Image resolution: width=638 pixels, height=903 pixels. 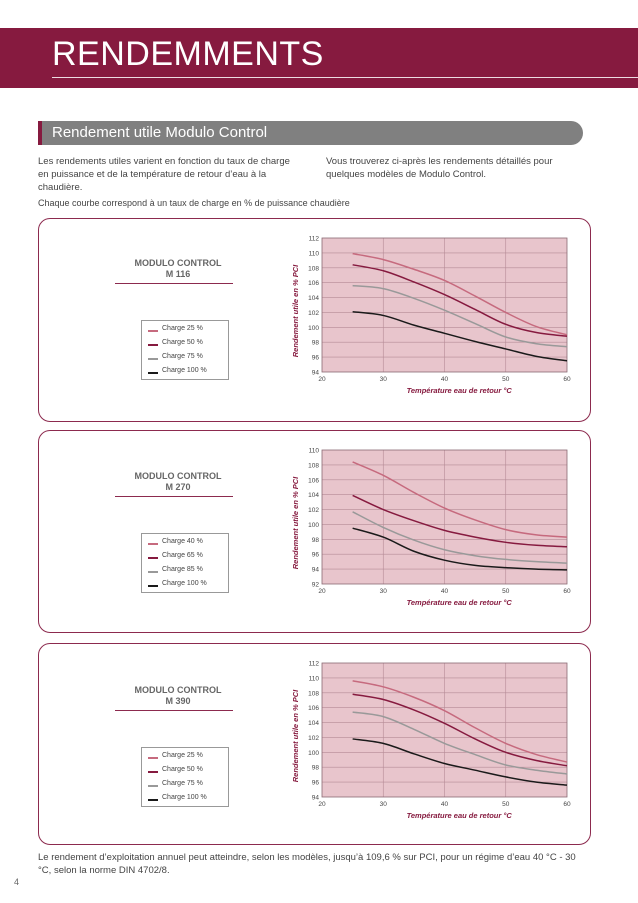 What do you see at coordinates (17, 882) in the screenshot?
I see `page-number: 4` at bounding box center [17, 882].